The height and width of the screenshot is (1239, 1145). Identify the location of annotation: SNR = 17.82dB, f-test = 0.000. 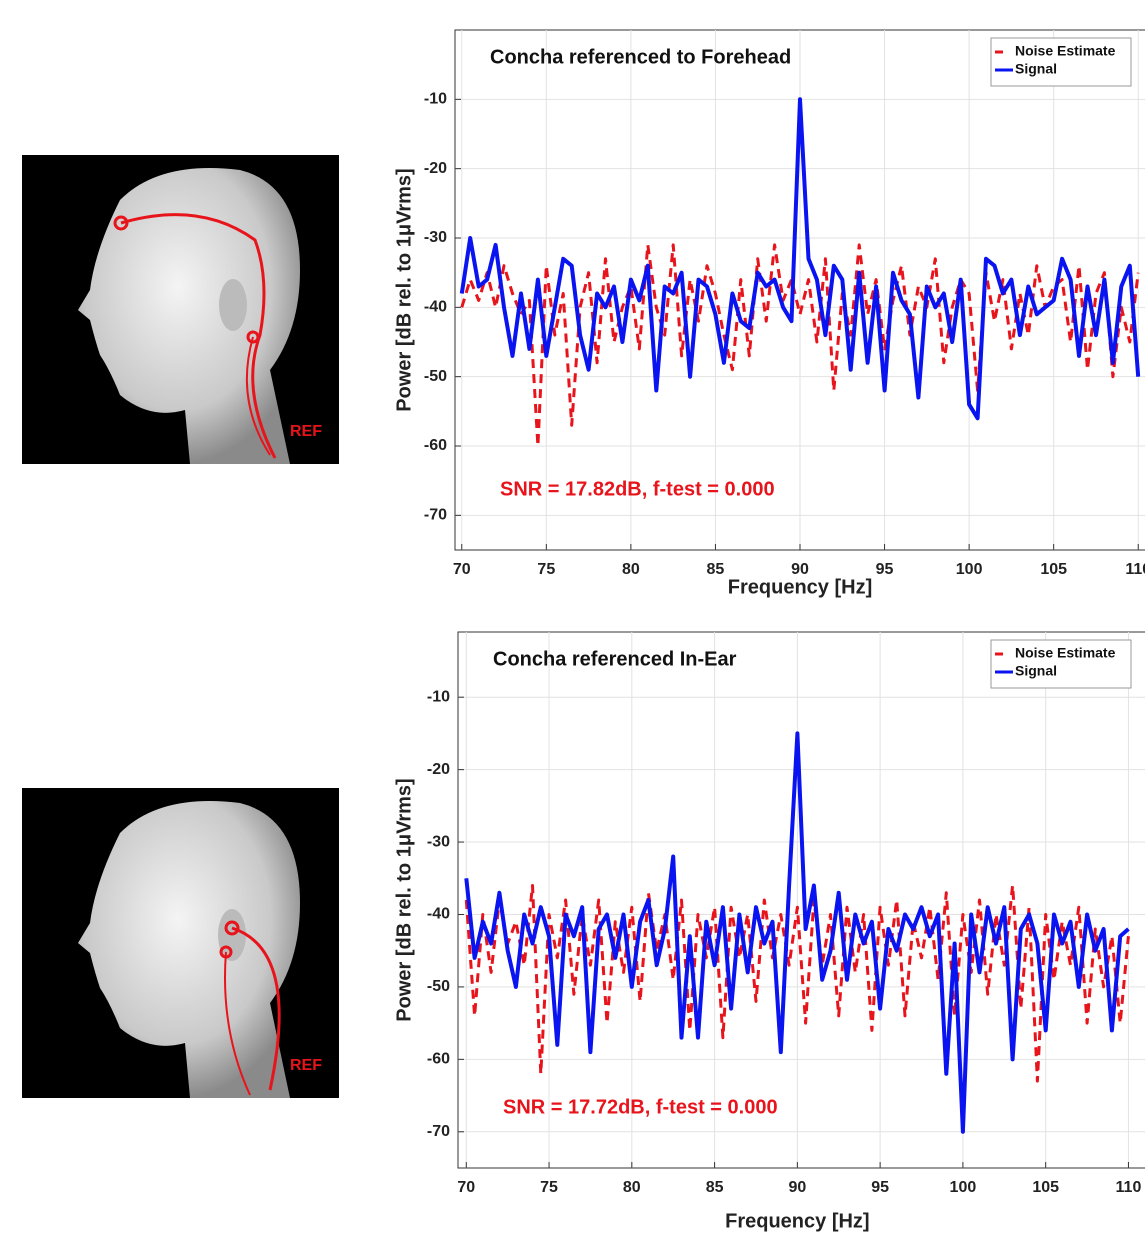
(637, 489).